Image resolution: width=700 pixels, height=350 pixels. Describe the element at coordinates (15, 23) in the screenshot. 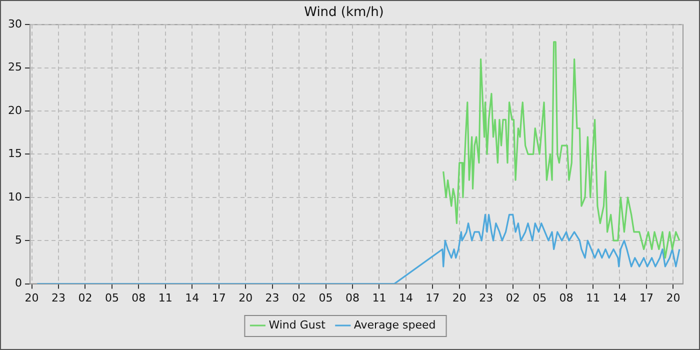

I see `y-tick-label: 30` at that location.